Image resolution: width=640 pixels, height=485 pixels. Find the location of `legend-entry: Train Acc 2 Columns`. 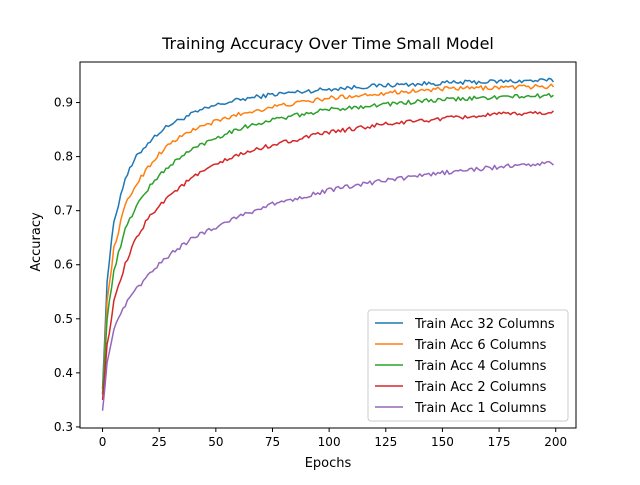

legend-entry: Train Acc 2 Columns is located at coordinates (480, 387).